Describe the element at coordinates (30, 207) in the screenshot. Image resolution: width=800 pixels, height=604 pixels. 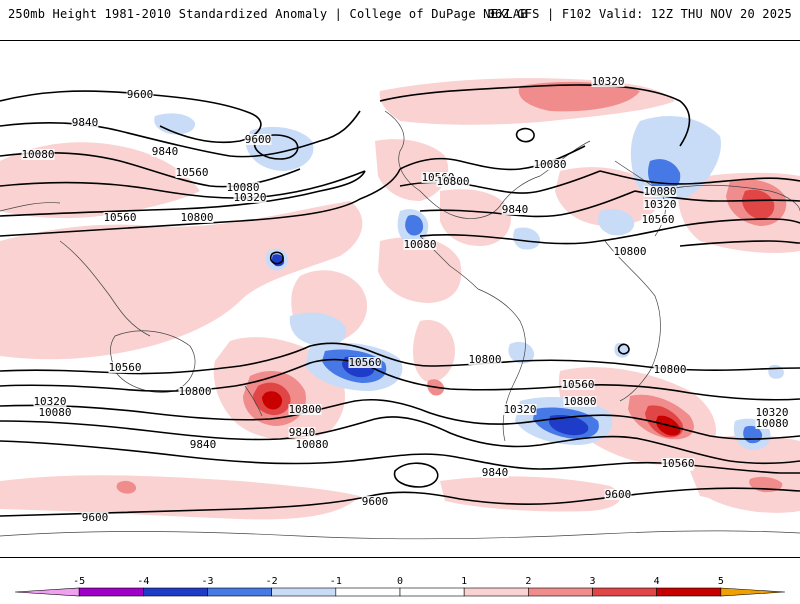
I see `coast-asia-west` at that location.